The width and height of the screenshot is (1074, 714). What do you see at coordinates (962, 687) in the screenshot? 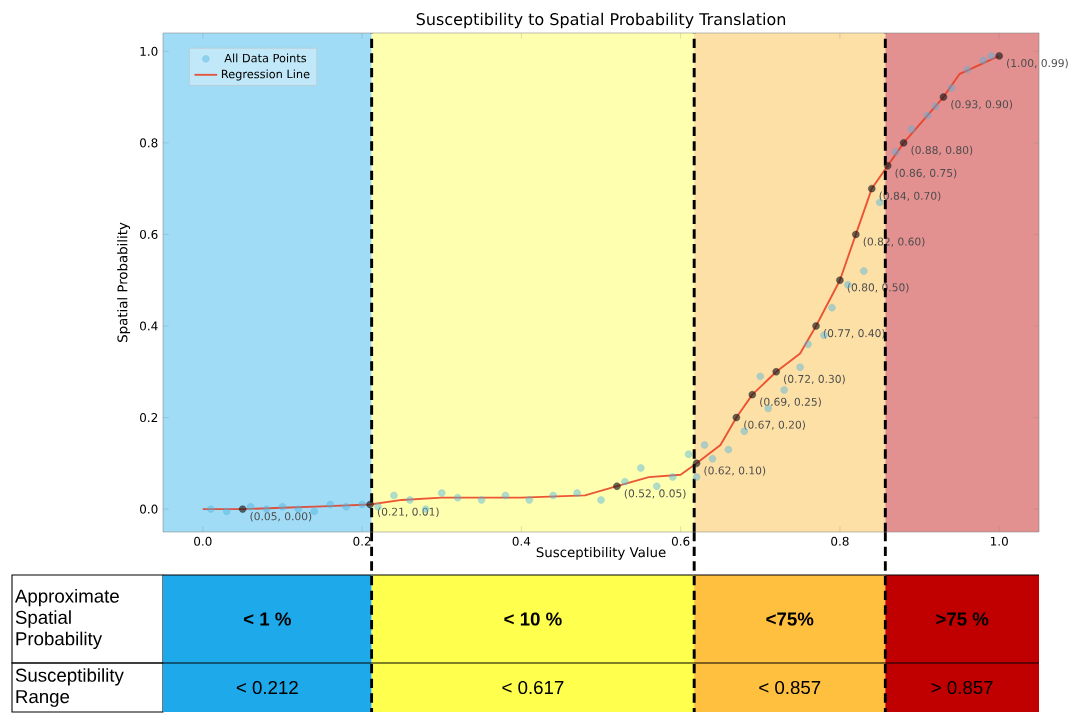
I see `text: > 0.857` at bounding box center [962, 687].